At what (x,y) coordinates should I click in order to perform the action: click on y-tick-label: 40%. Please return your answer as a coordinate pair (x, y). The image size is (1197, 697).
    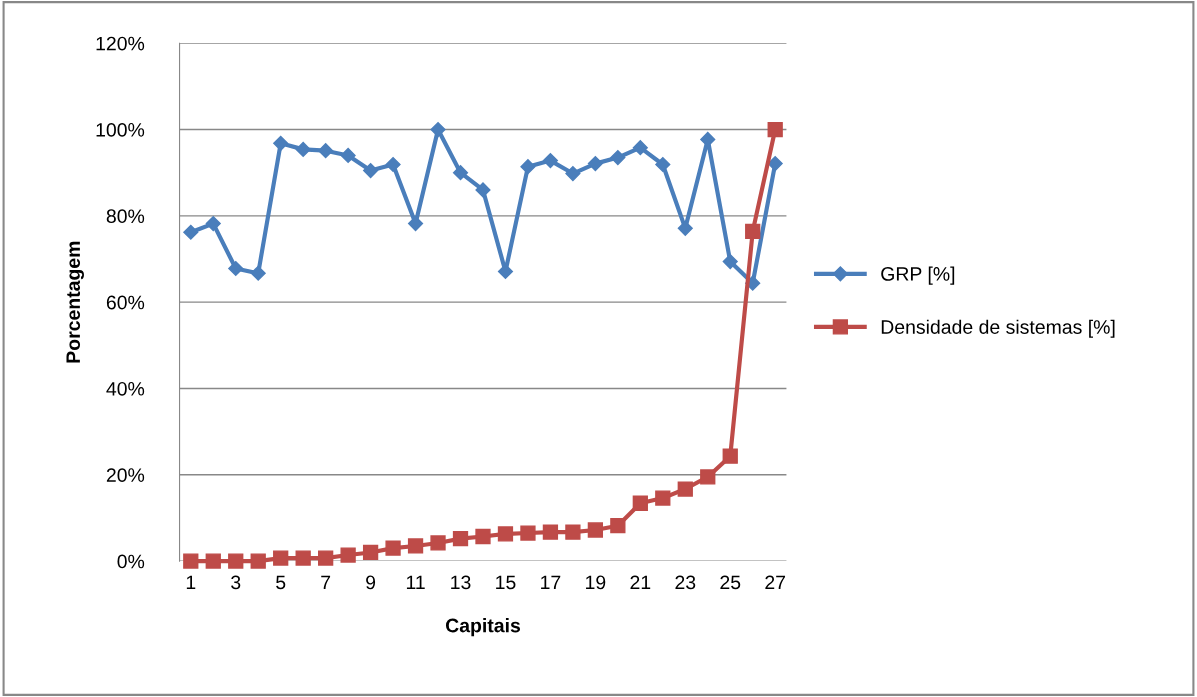
    Looking at the image, I should click on (125, 388).